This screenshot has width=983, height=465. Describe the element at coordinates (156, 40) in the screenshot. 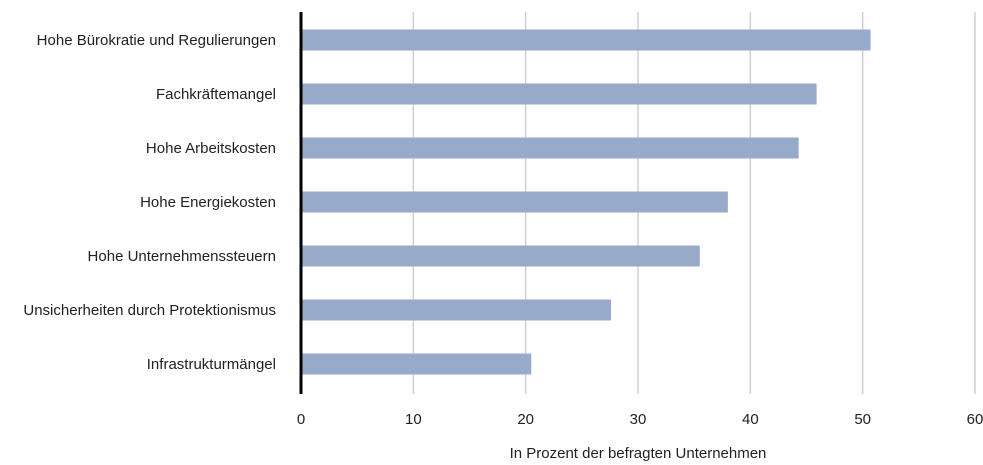

I see `category-label: Hohe Bürokratie und Regulierungen` at that location.